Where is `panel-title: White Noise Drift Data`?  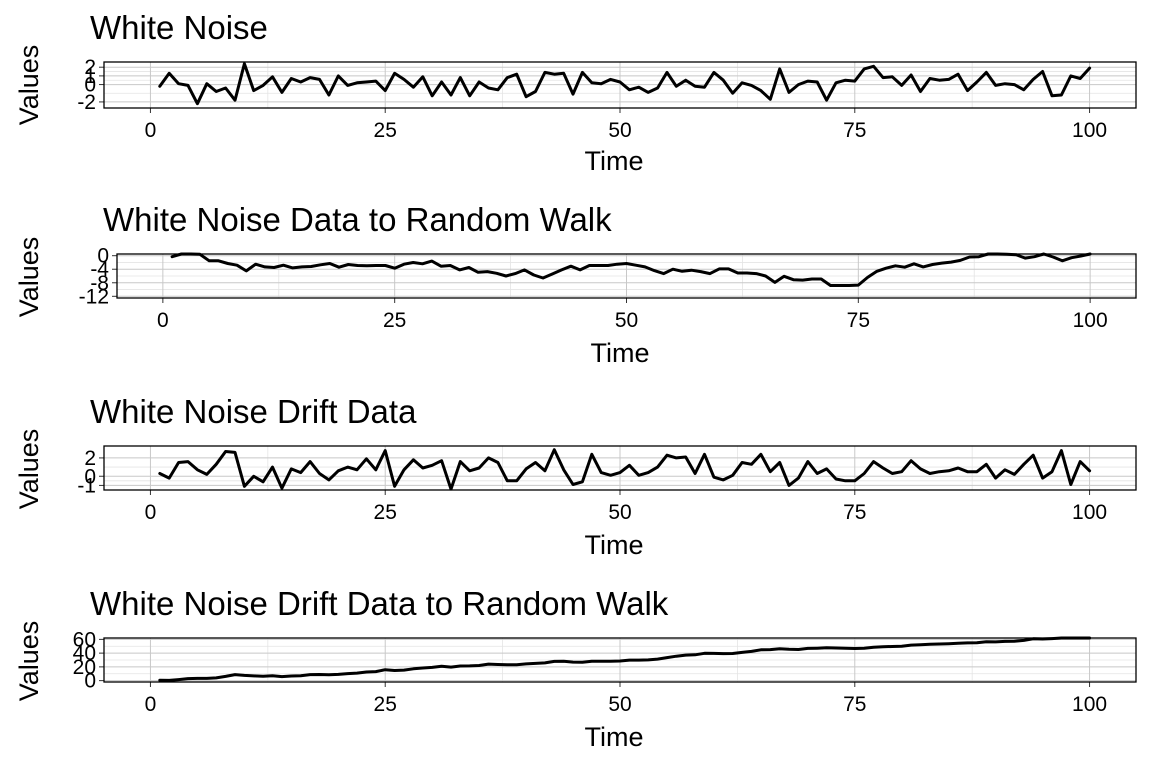 panel-title: White Noise Drift Data is located at coordinates (253, 411).